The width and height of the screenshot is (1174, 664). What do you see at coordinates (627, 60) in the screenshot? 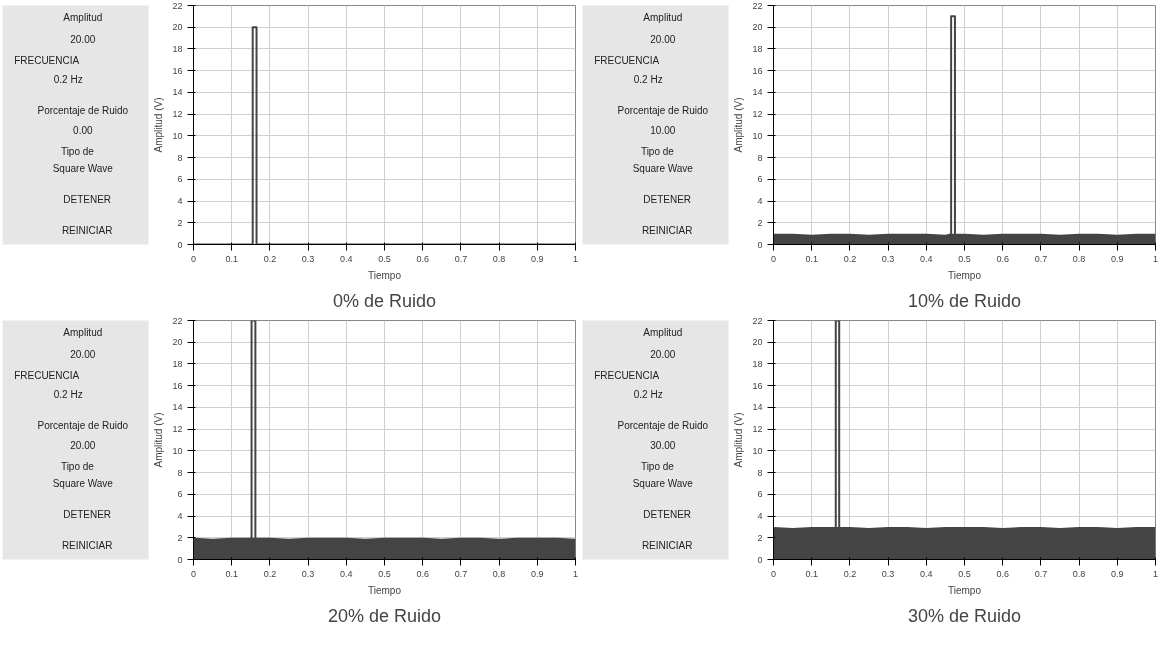
I see `text: FRECUENCIA` at bounding box center [627, 60].